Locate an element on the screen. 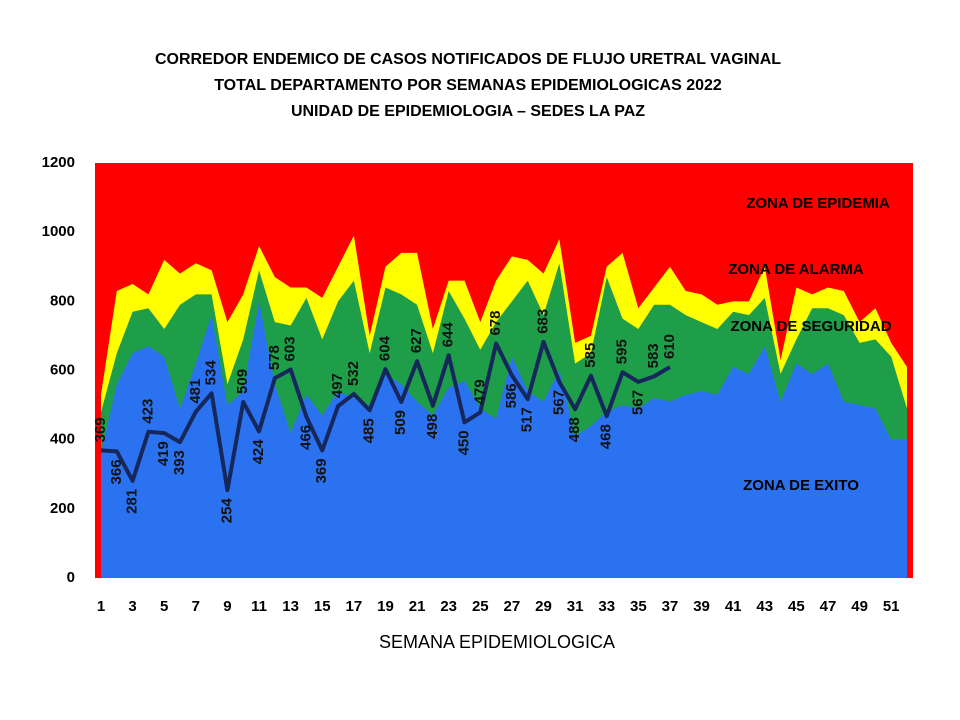  value-label: 254 is located at coordinates (226, 511).